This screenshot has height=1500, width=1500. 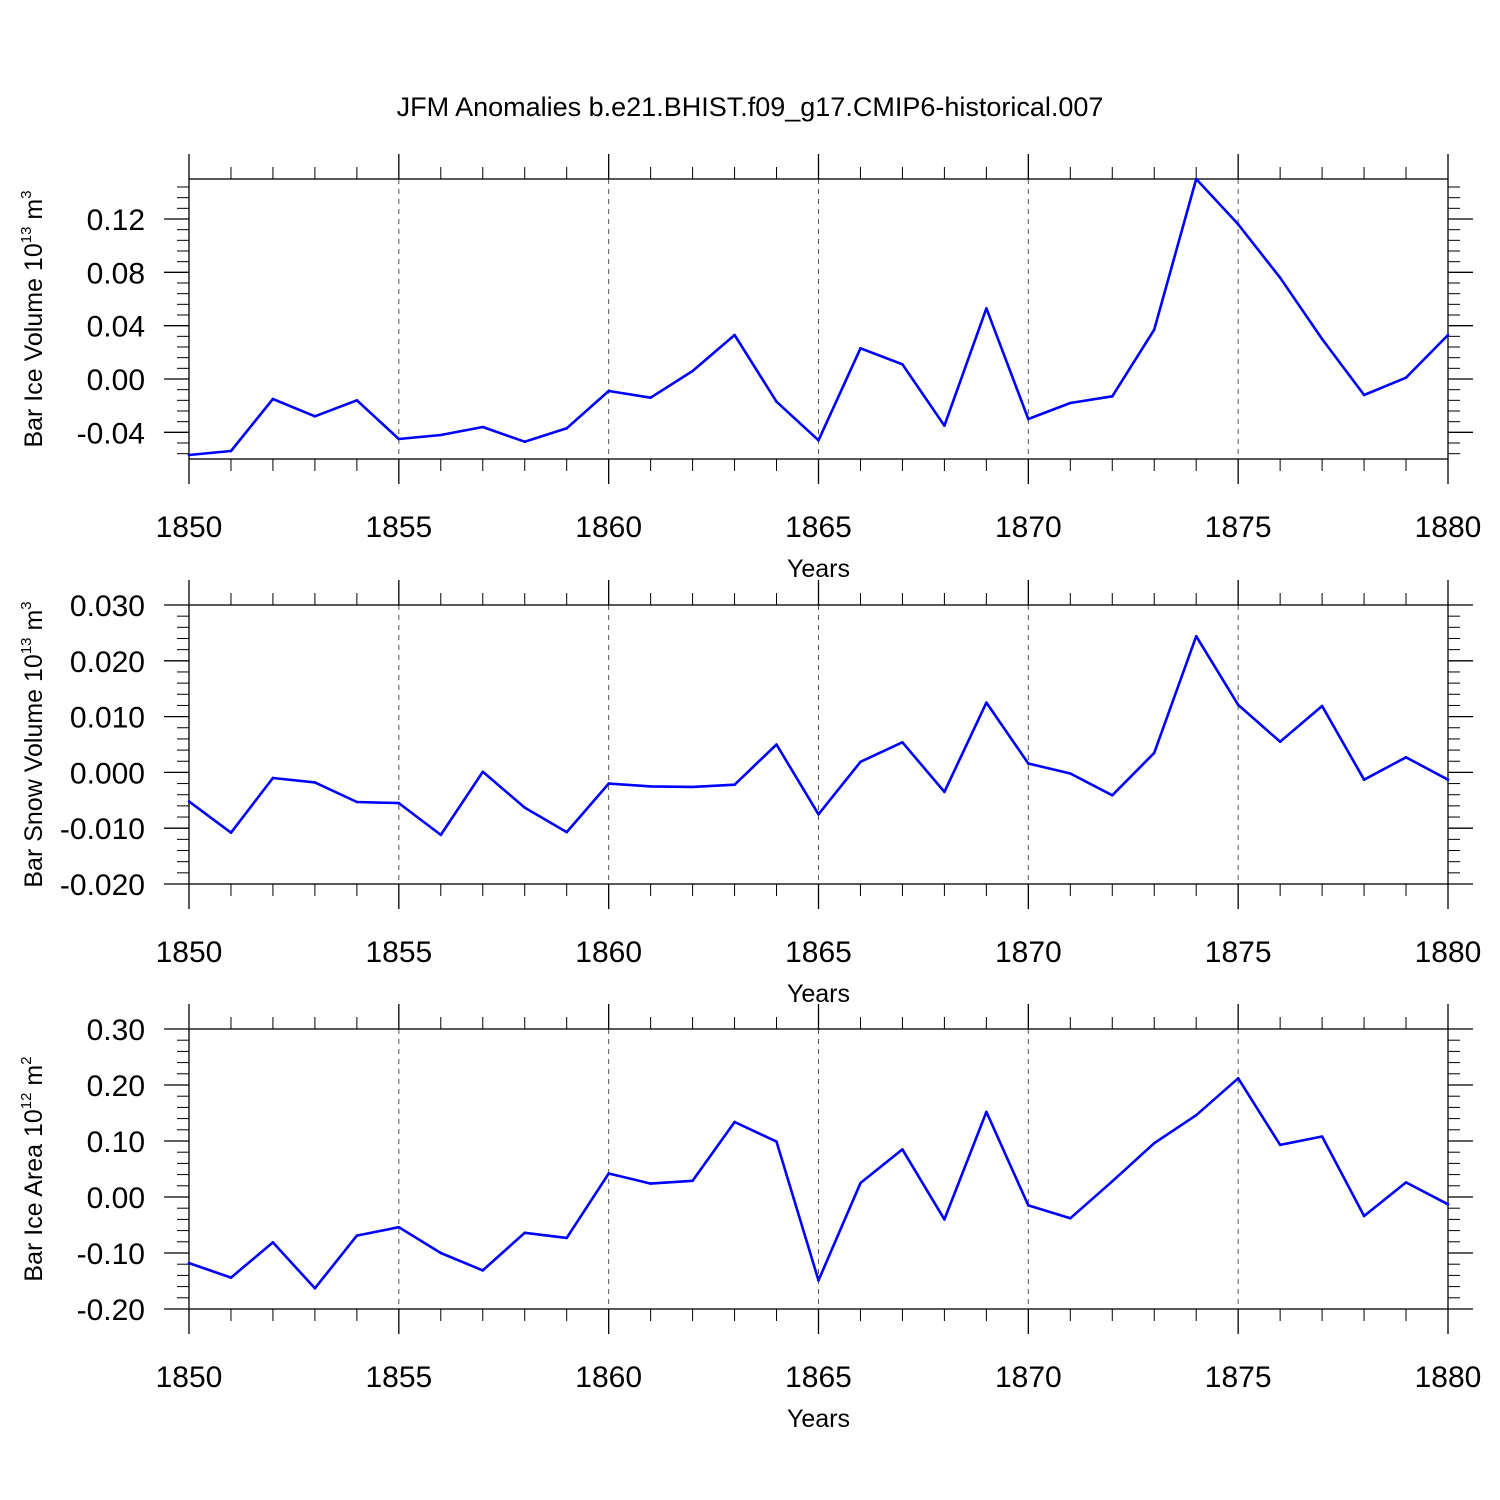 I want to click on snow-volume-ylabel: Bar Snow Volume 1013 m3, so click(x=33, y=744).